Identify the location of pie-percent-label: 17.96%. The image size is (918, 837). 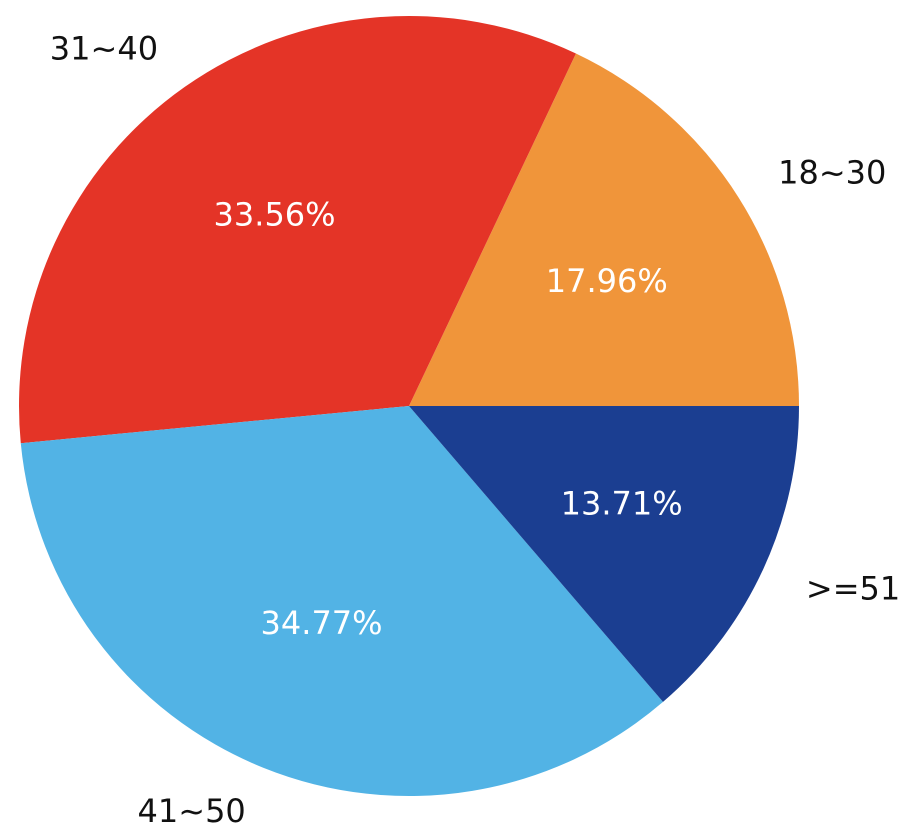
(607, 281).